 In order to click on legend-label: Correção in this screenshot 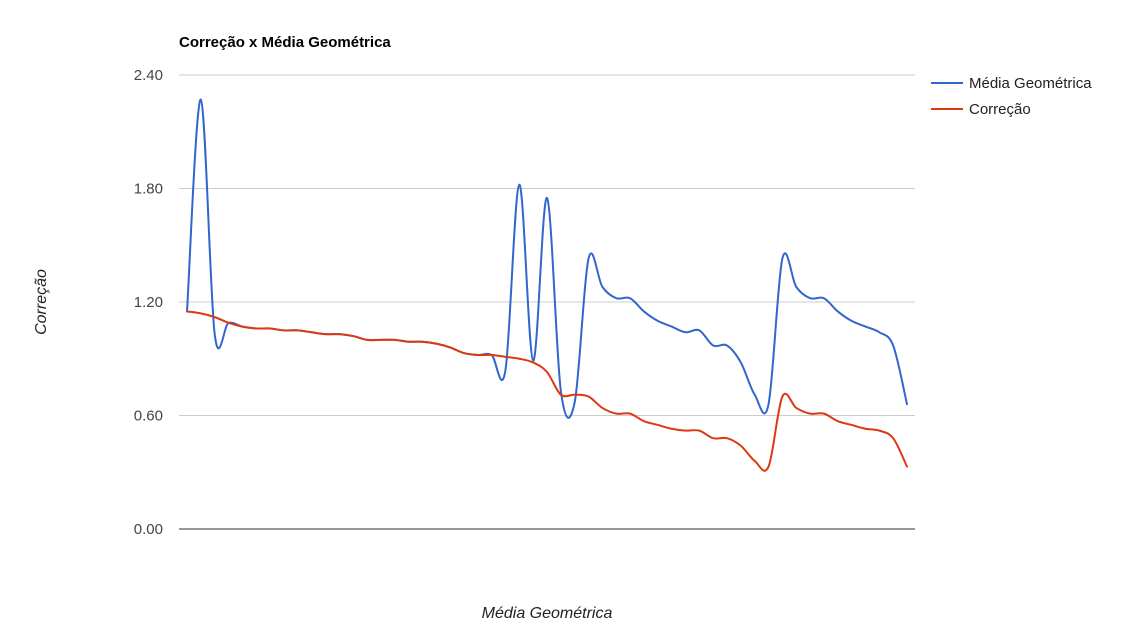, I will do `click(1000, 109)`.